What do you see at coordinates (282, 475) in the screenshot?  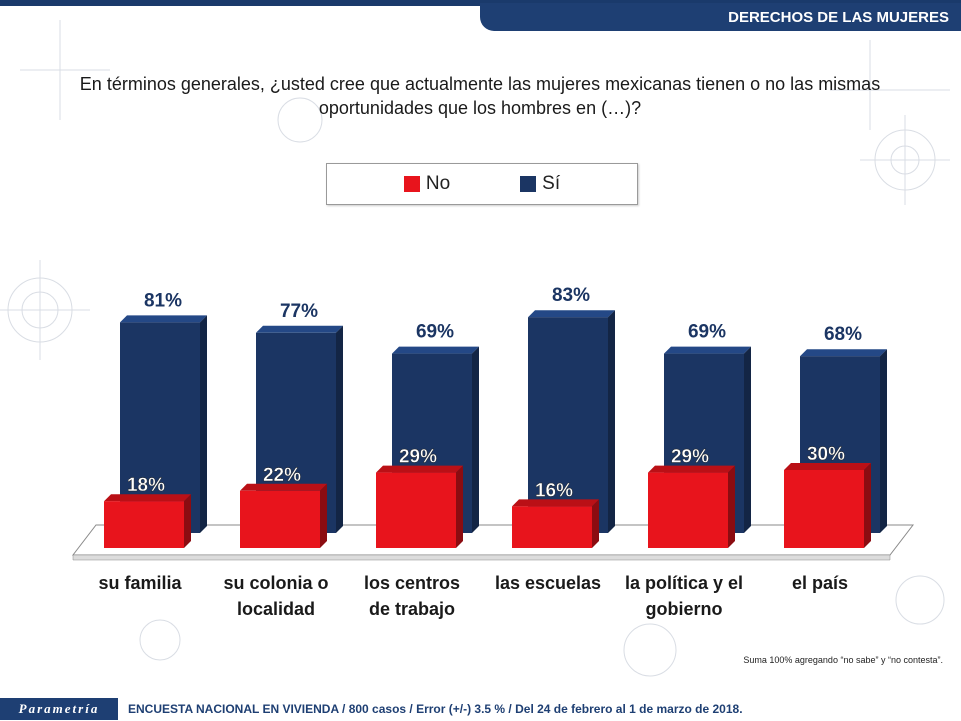 I see `data-label-no: 22%` at bounding box center [282, 475].